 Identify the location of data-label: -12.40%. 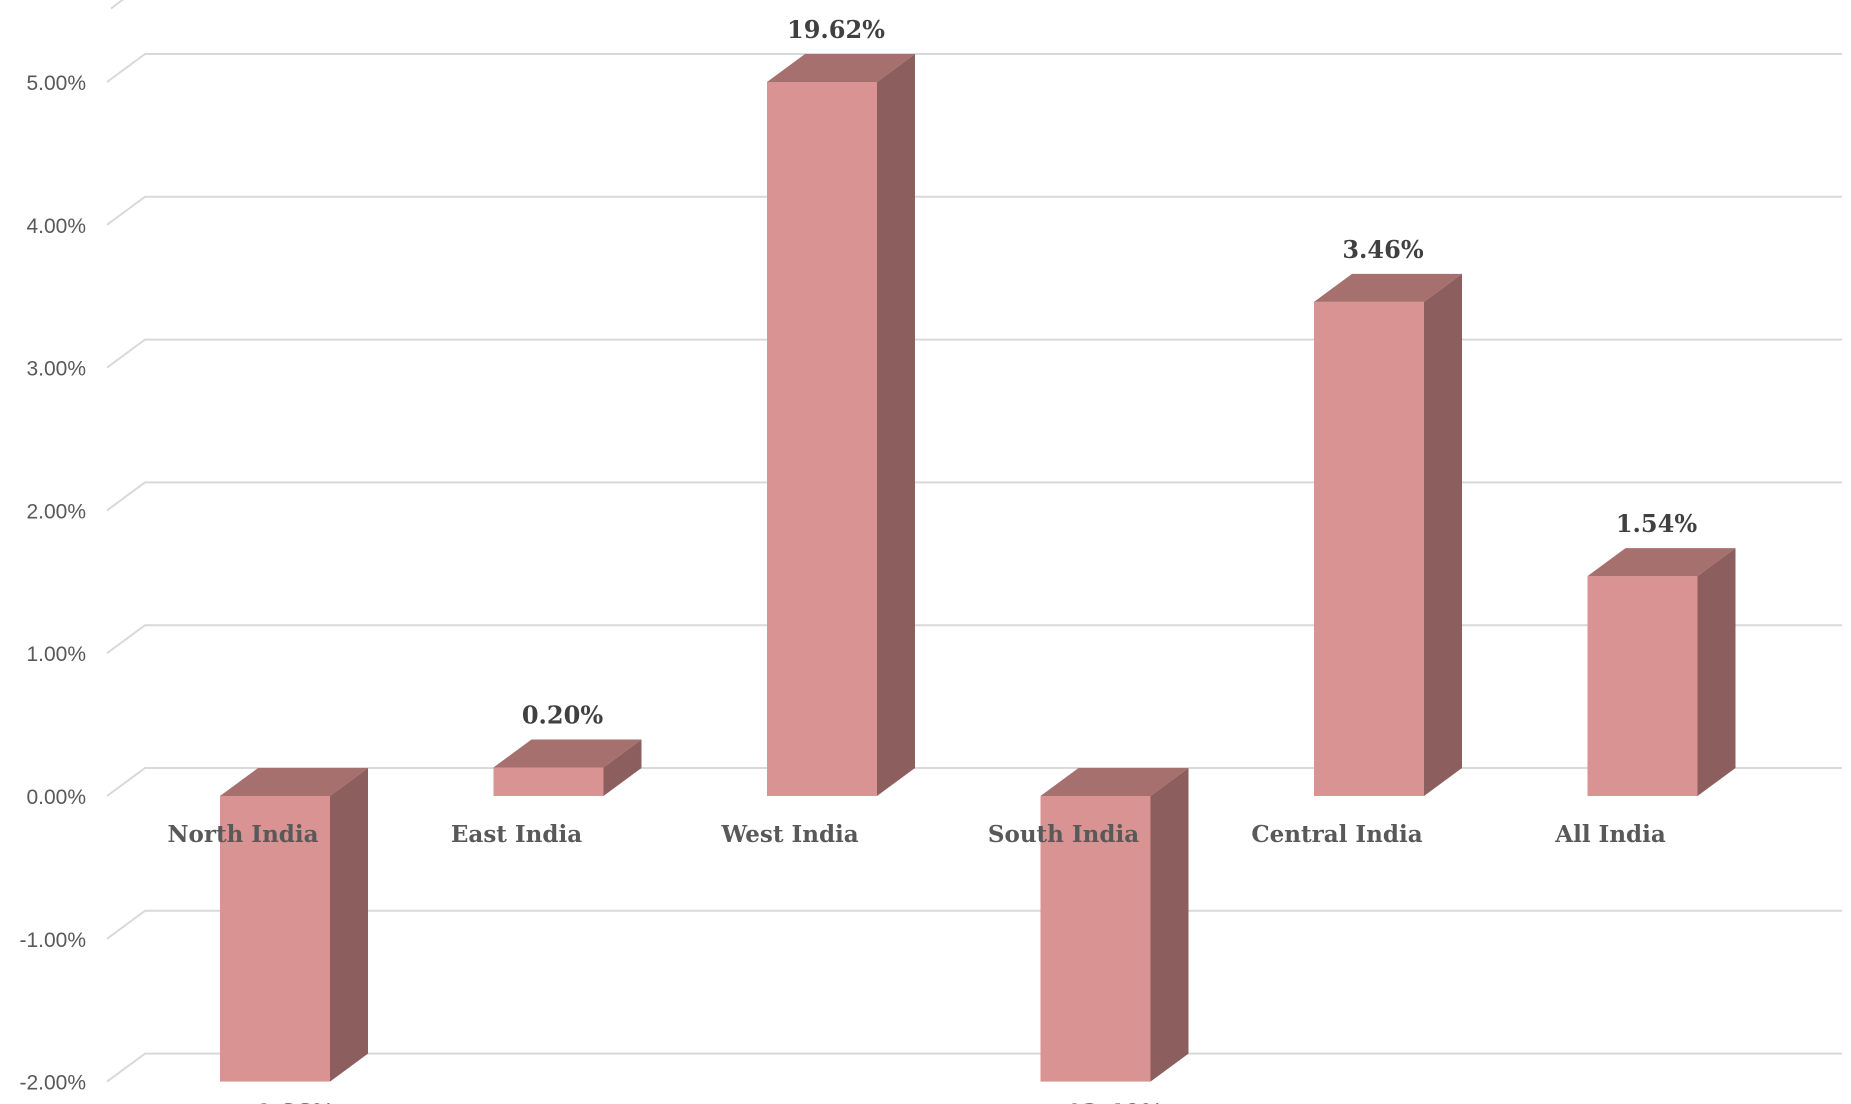
(1110, 1101).